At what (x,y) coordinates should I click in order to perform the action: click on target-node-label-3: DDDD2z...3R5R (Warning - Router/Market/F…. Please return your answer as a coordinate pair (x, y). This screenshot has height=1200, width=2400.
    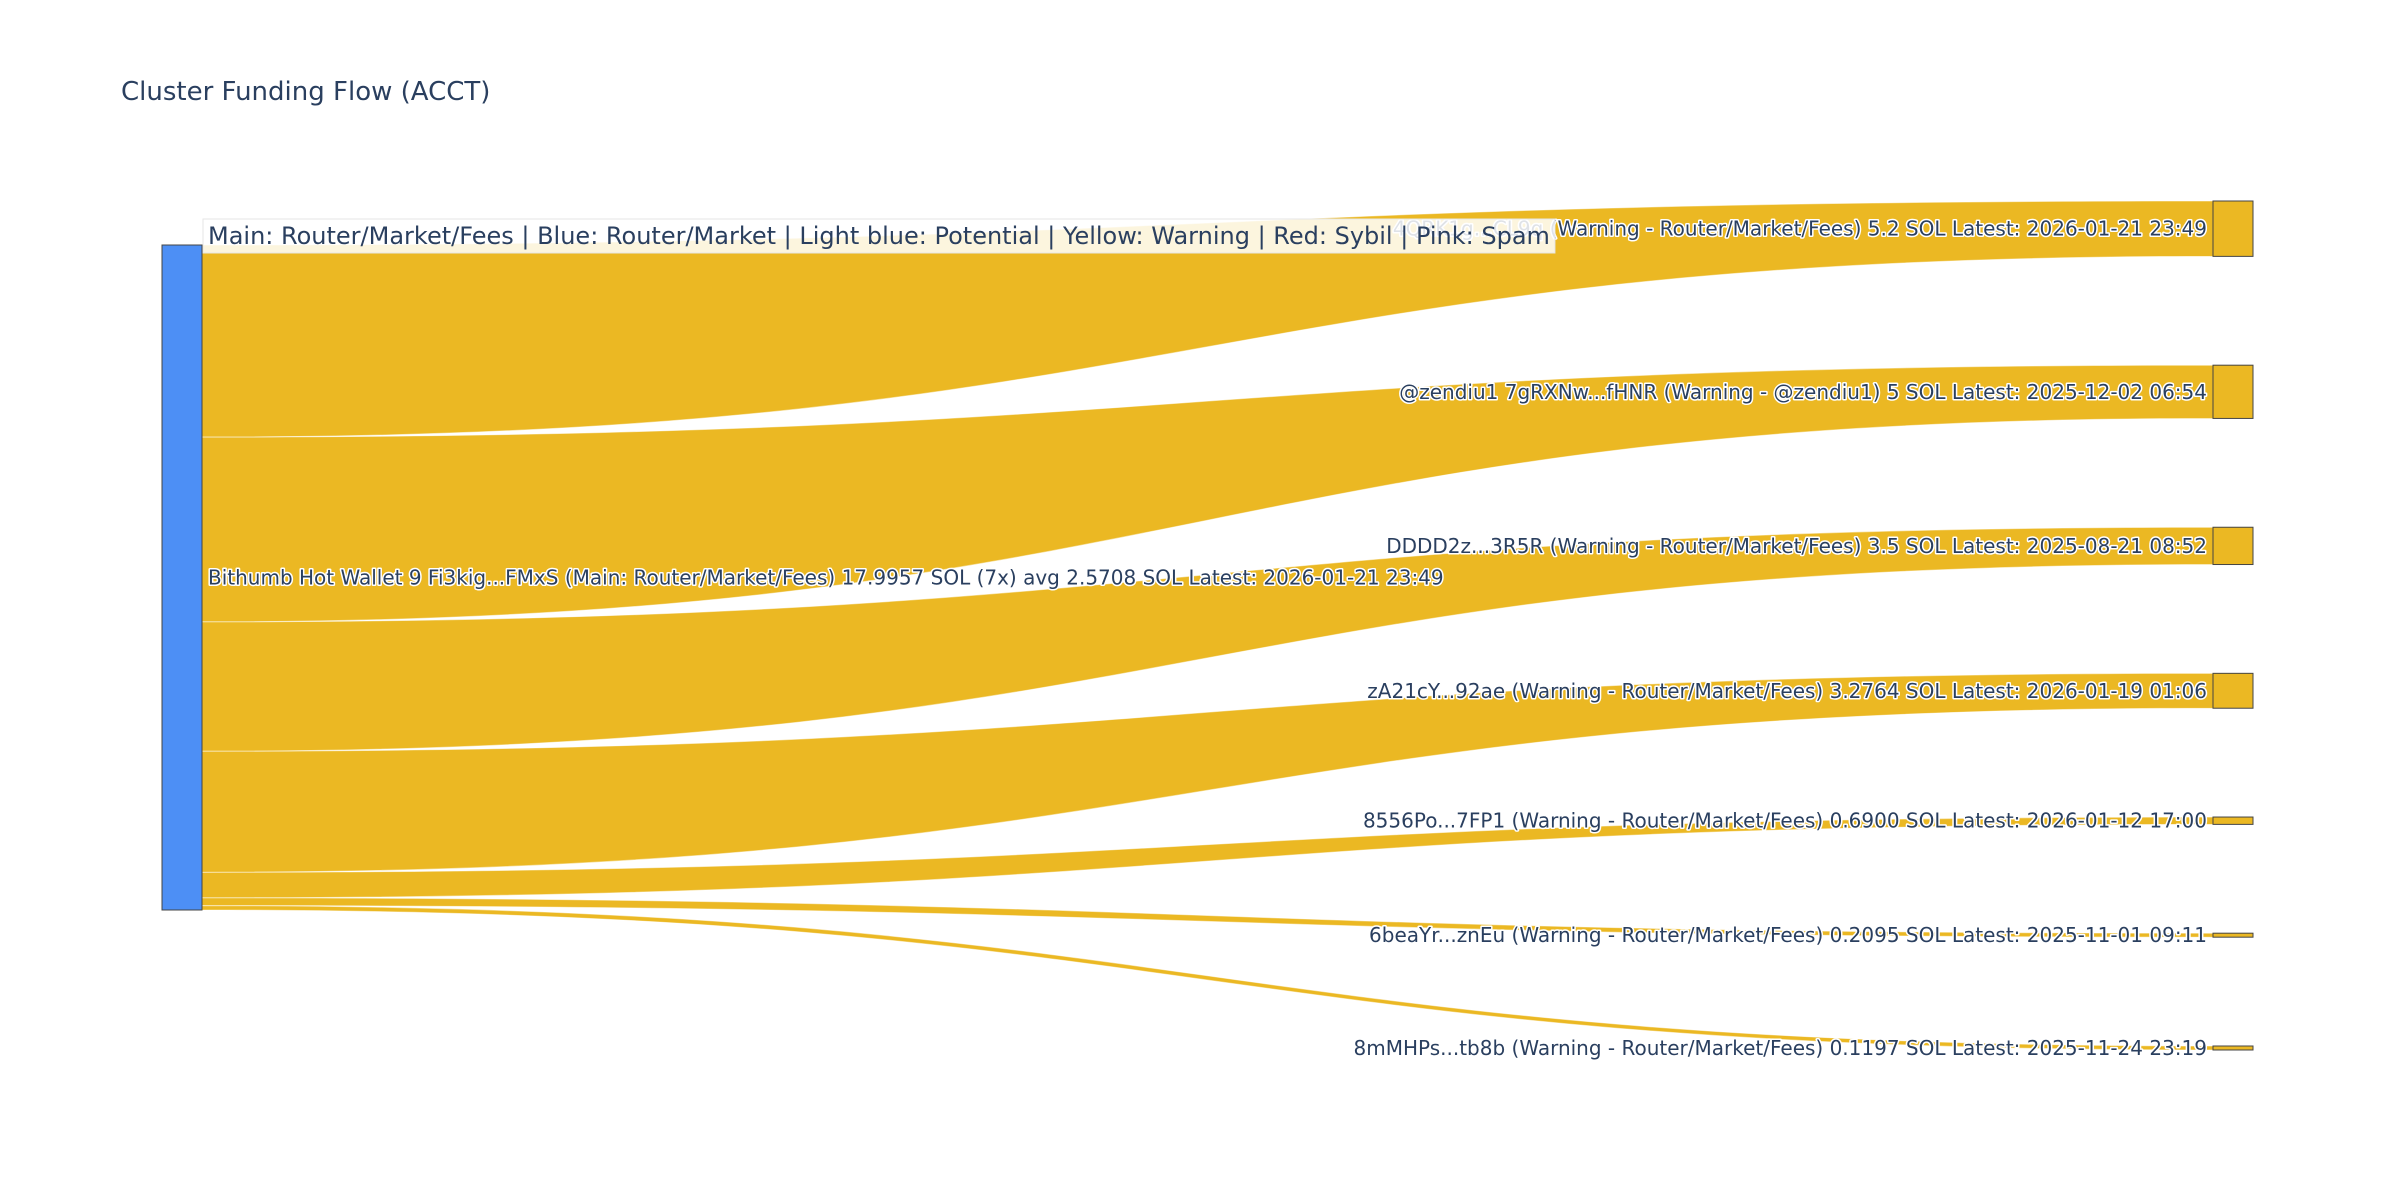
    Looking at the image, I should click on (1796, 546).